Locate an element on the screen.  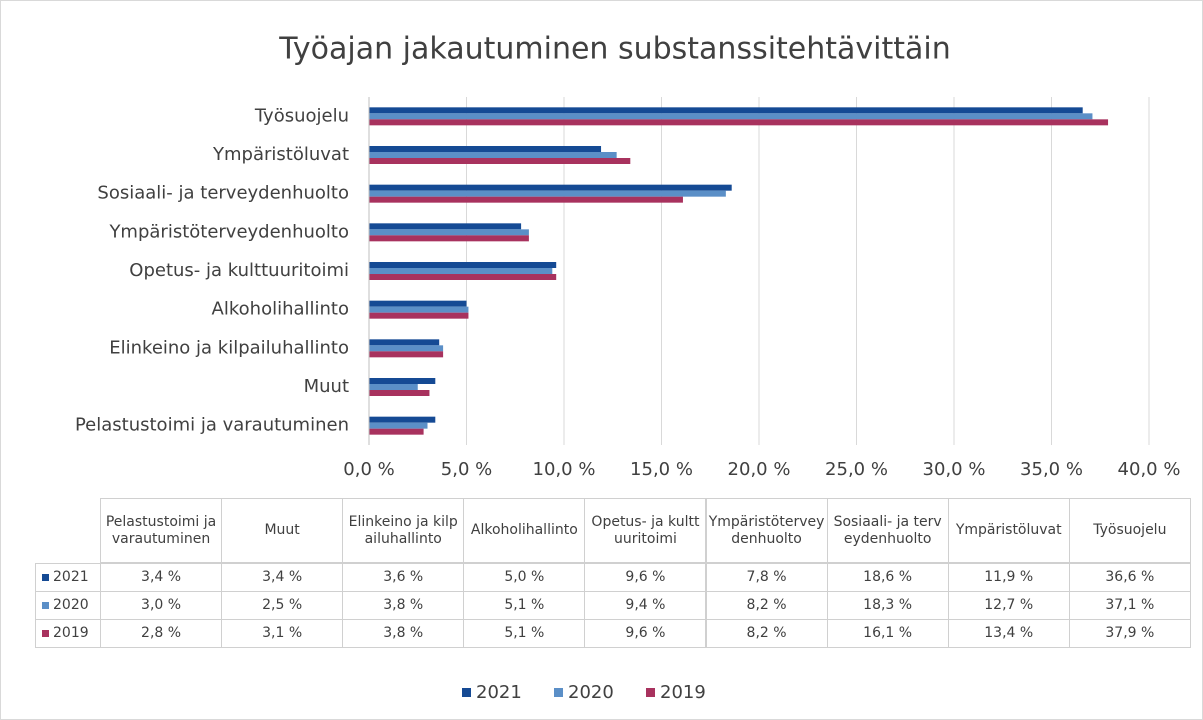
table-cell: 7,8 % is located at coordinates (766, 577).